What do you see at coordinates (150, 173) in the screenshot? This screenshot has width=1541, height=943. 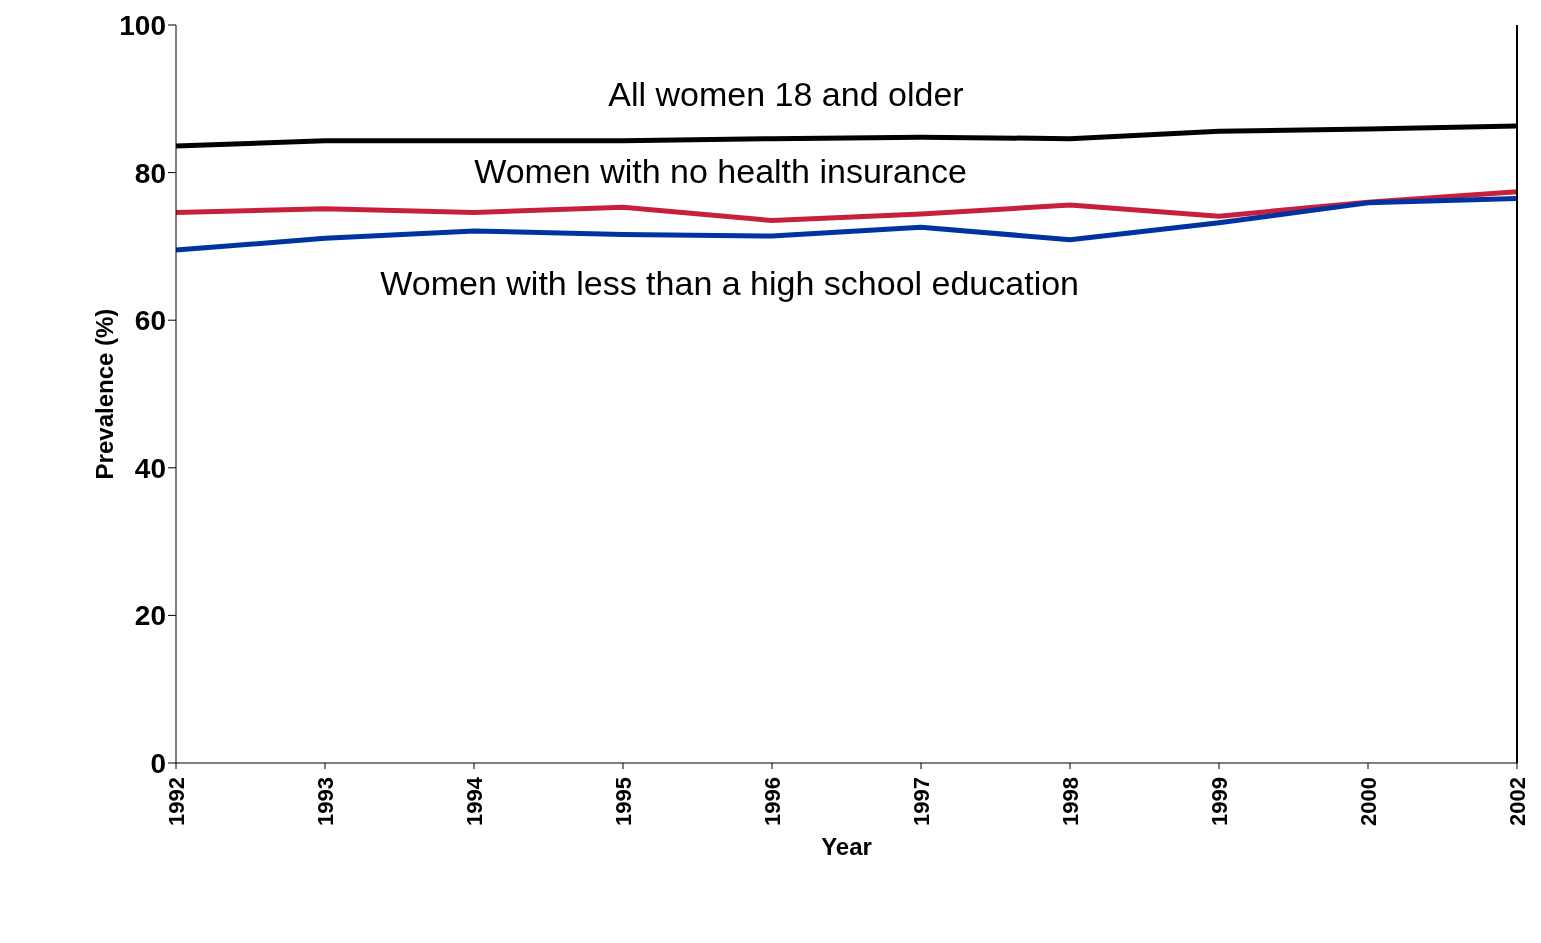 I see `y-tick-label: 80` at bounding box center [150, 173].